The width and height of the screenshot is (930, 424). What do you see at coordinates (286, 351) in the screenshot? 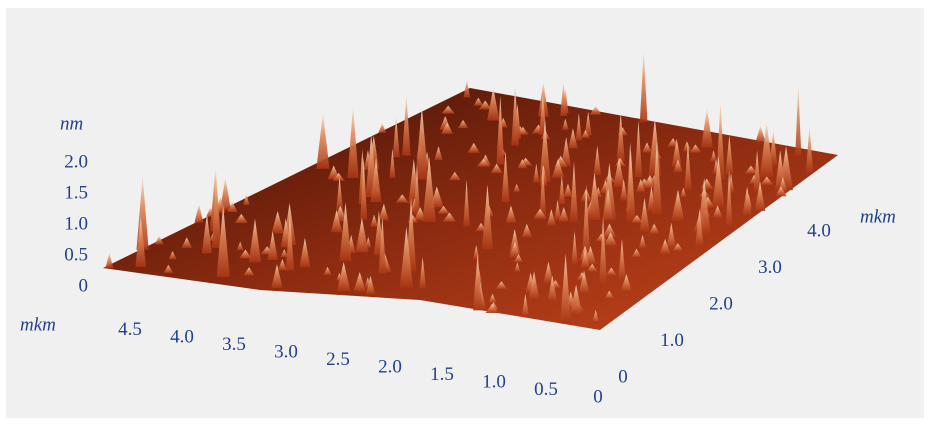
I see `x-tick-label: 3.0` at bounding box center [286, 351].